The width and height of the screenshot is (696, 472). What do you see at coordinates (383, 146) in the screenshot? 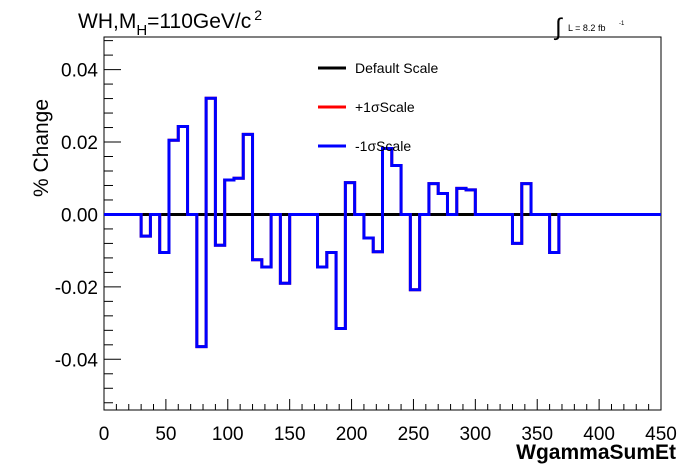
I see `legend-label: -1σScale` at bounding box center [383, 146].